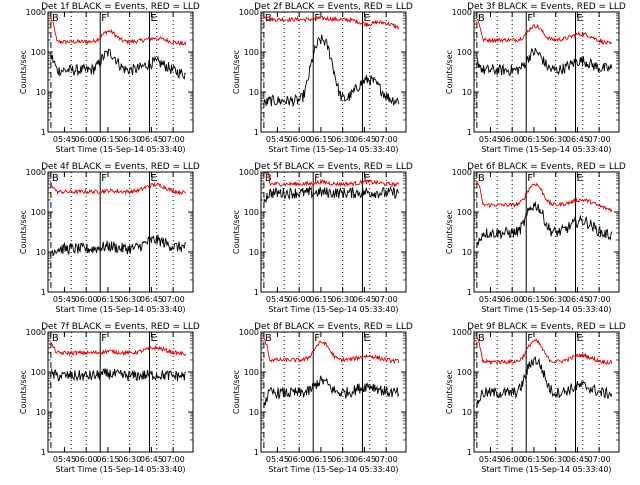  What do you see at coordinates (599, 139) in the screenshot?
I see `panel-3-xtick-label-5: 07:00` at bounding box center [599, 139].